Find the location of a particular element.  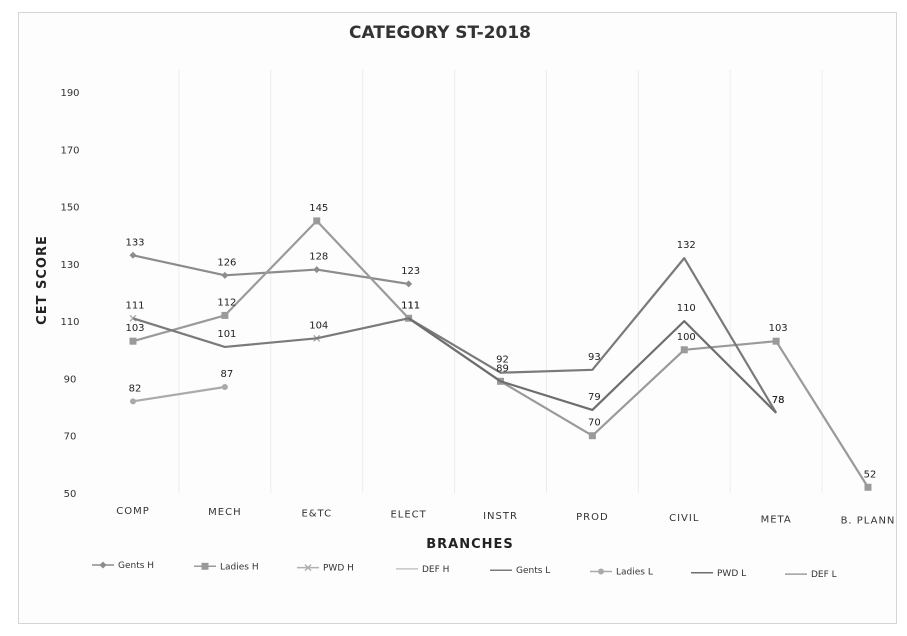

data-label-gents-l: 78 is located at coordinates (778, 400).